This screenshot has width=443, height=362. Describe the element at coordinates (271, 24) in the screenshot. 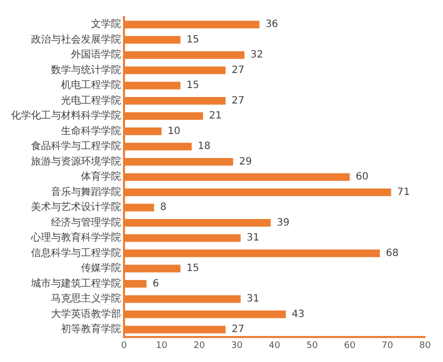

I see `data-label: 36` at that location.